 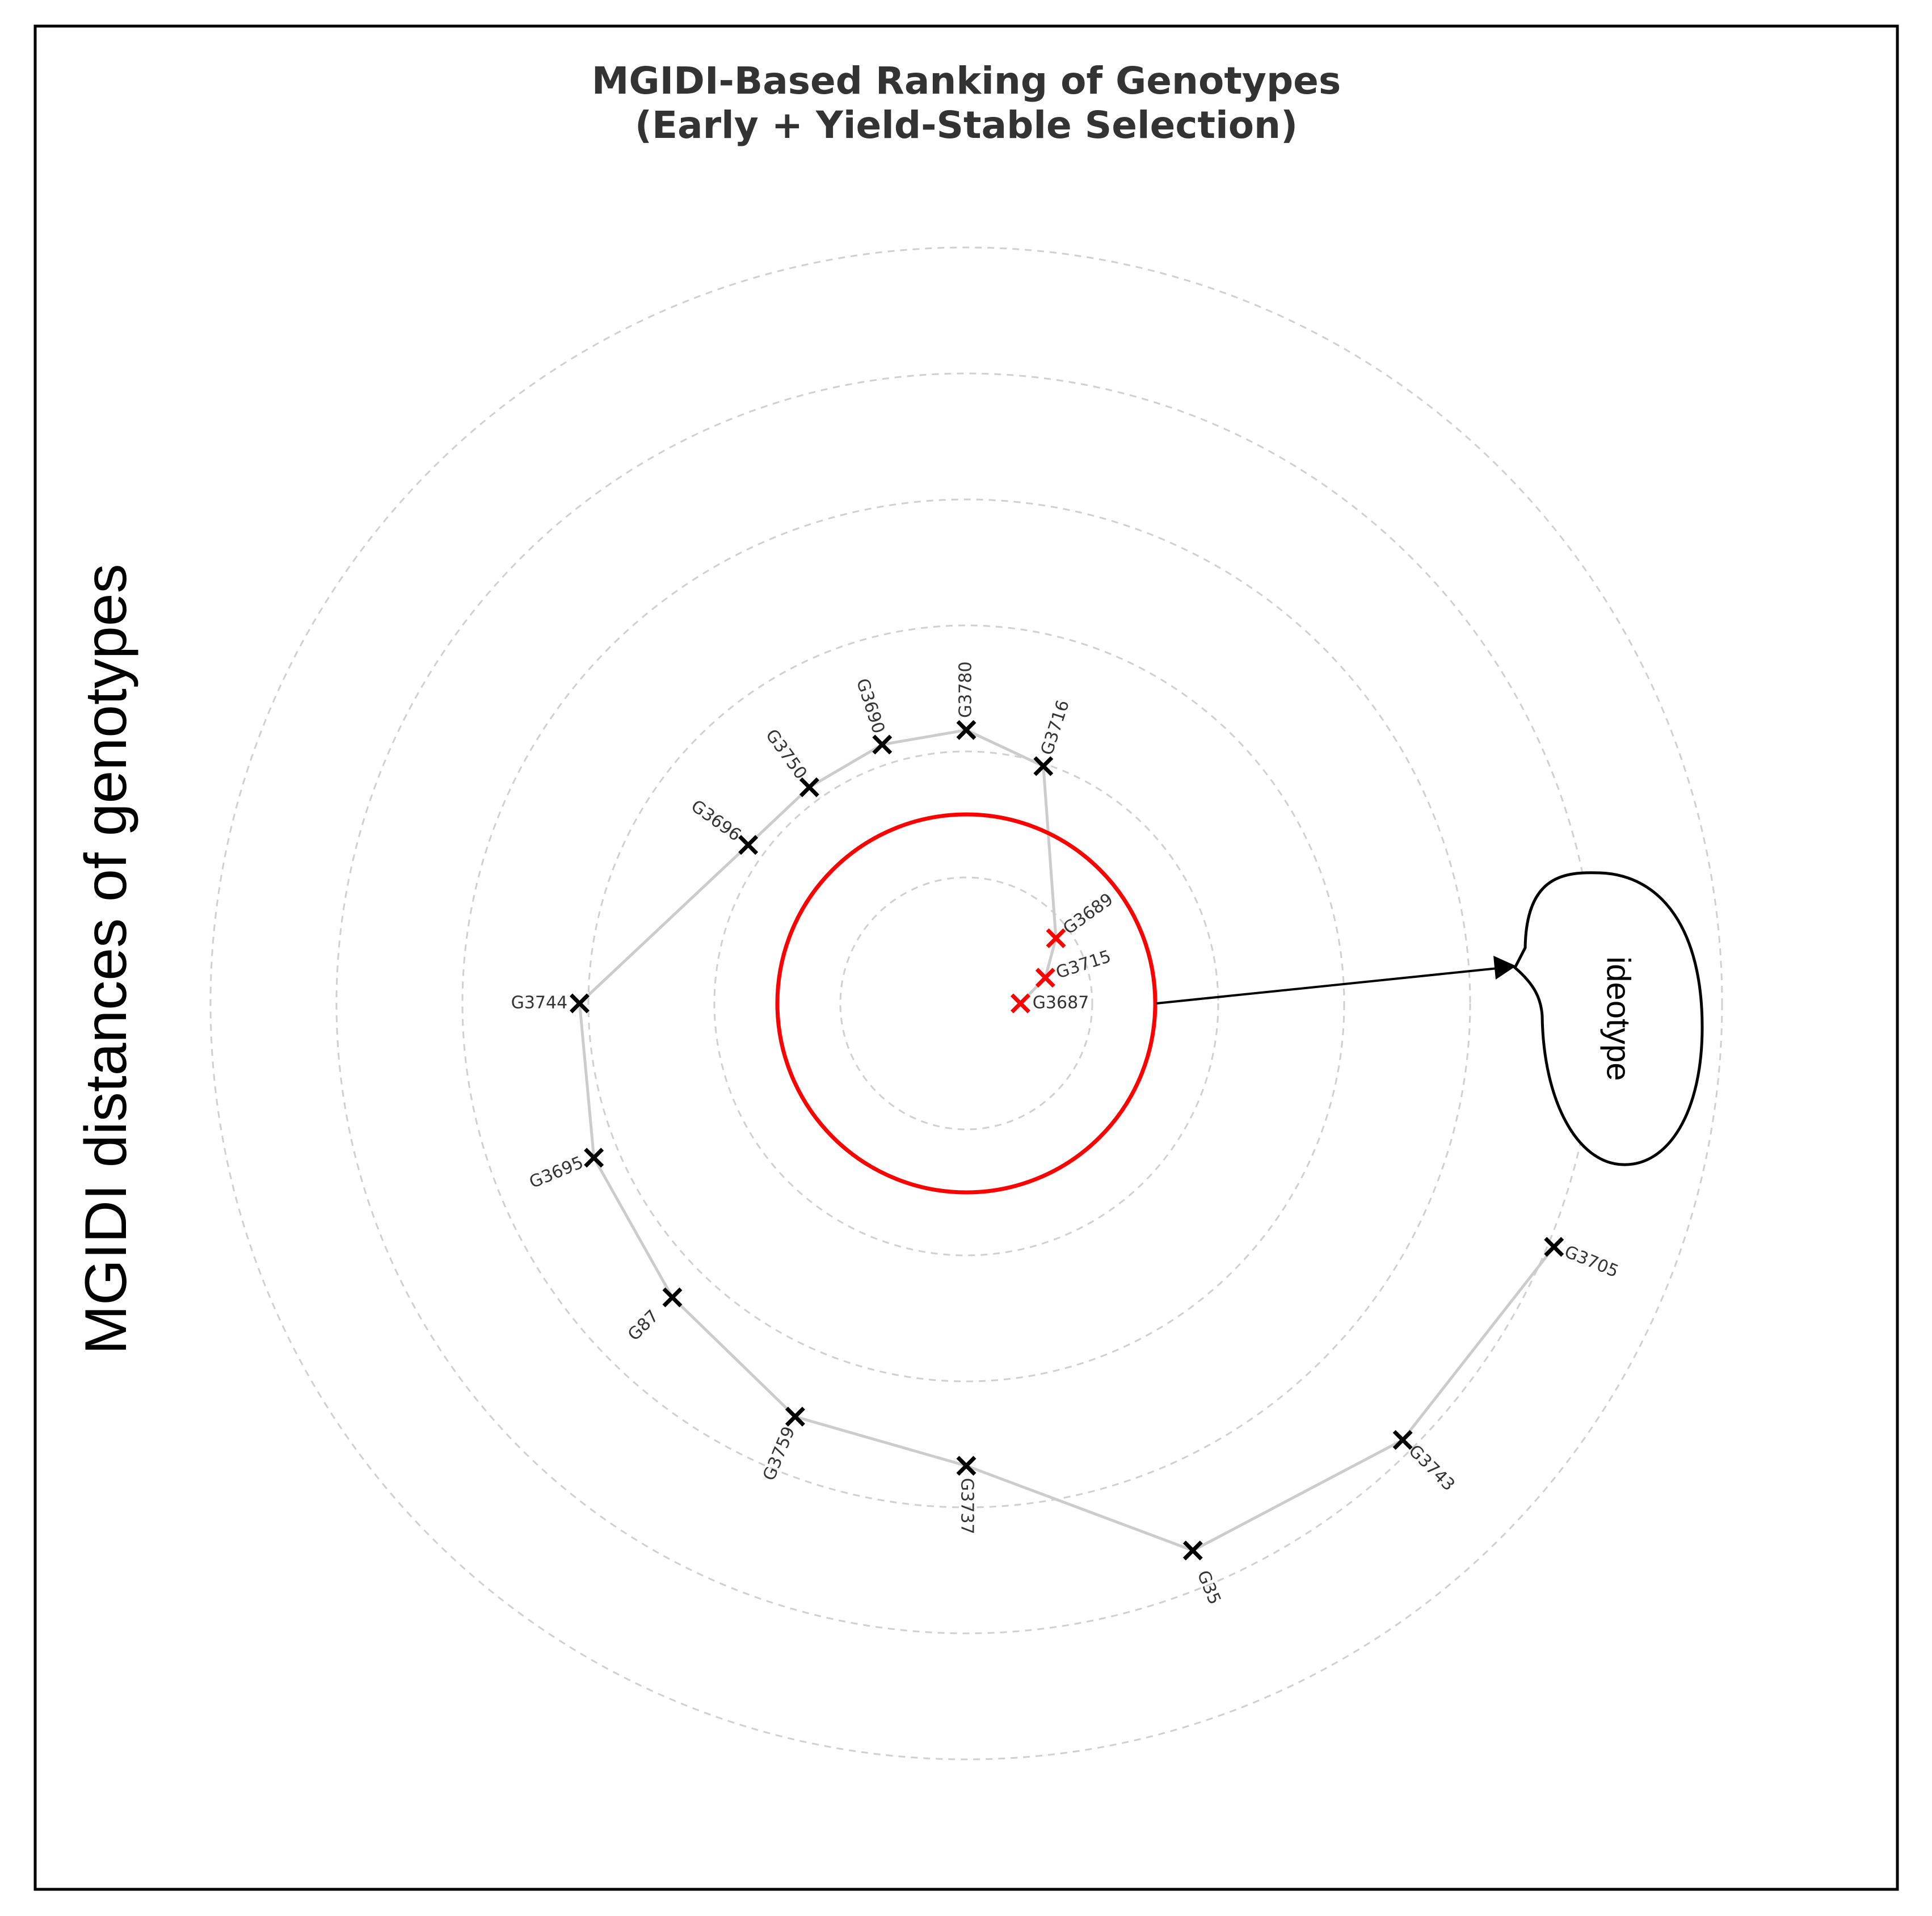 I want to click on data-point-g3743, so click(x=1402, y=1440).